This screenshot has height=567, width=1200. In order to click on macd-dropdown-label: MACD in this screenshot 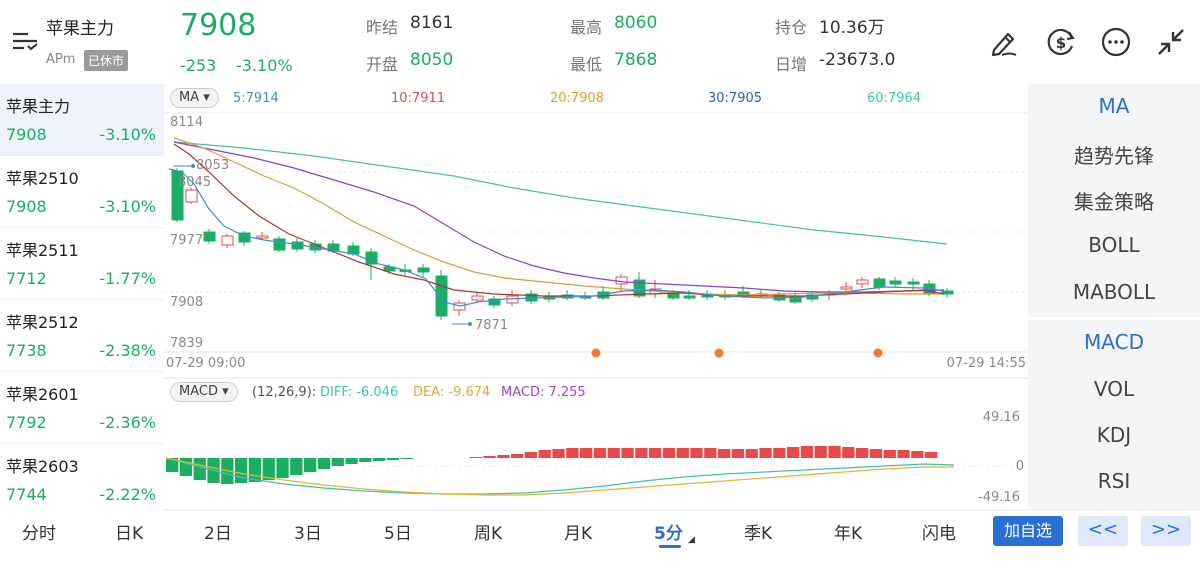, I will do `click(198, 391)`.